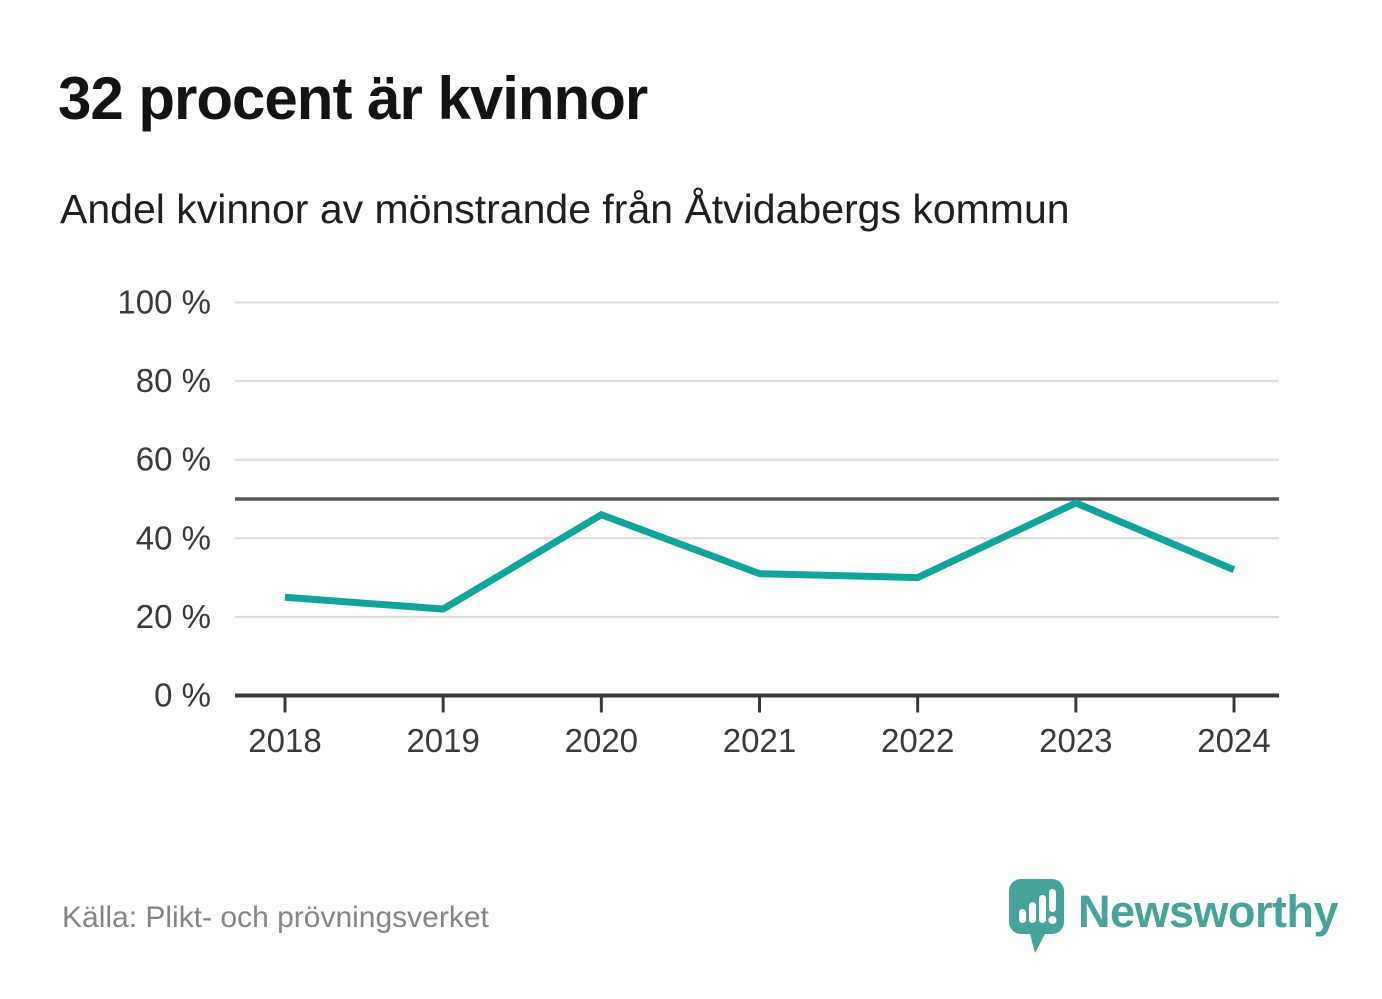  What do you see at coordinates (759, 740) in the screenshot?
I see `x-tick-label: 2021` at bounding box center [759, 740].